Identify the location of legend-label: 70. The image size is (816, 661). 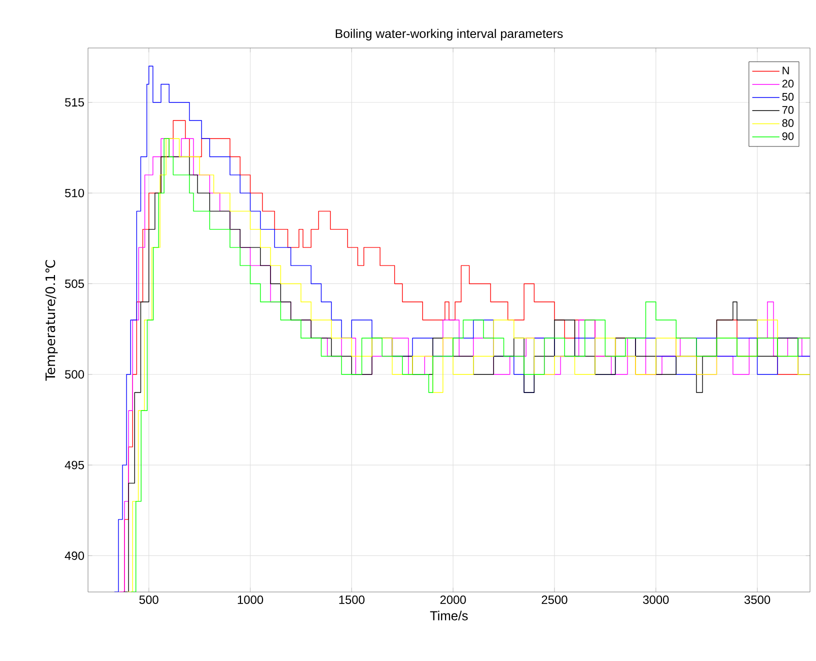
(788, 110).